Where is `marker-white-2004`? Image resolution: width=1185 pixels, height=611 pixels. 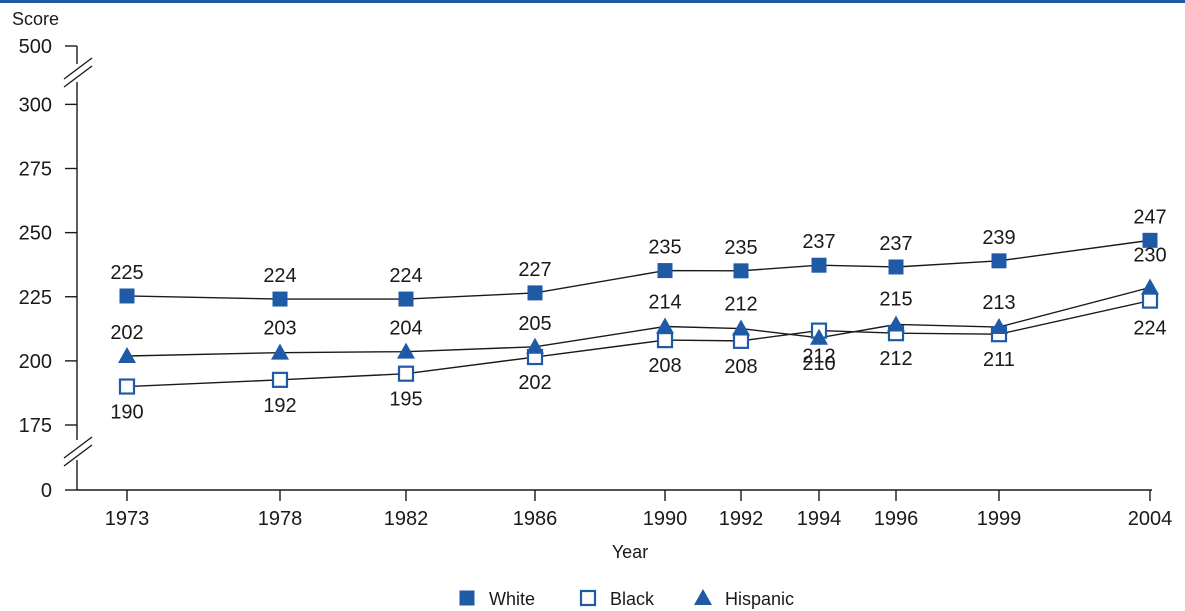
marker-white-2004 is located at coordinates (1150, 240).